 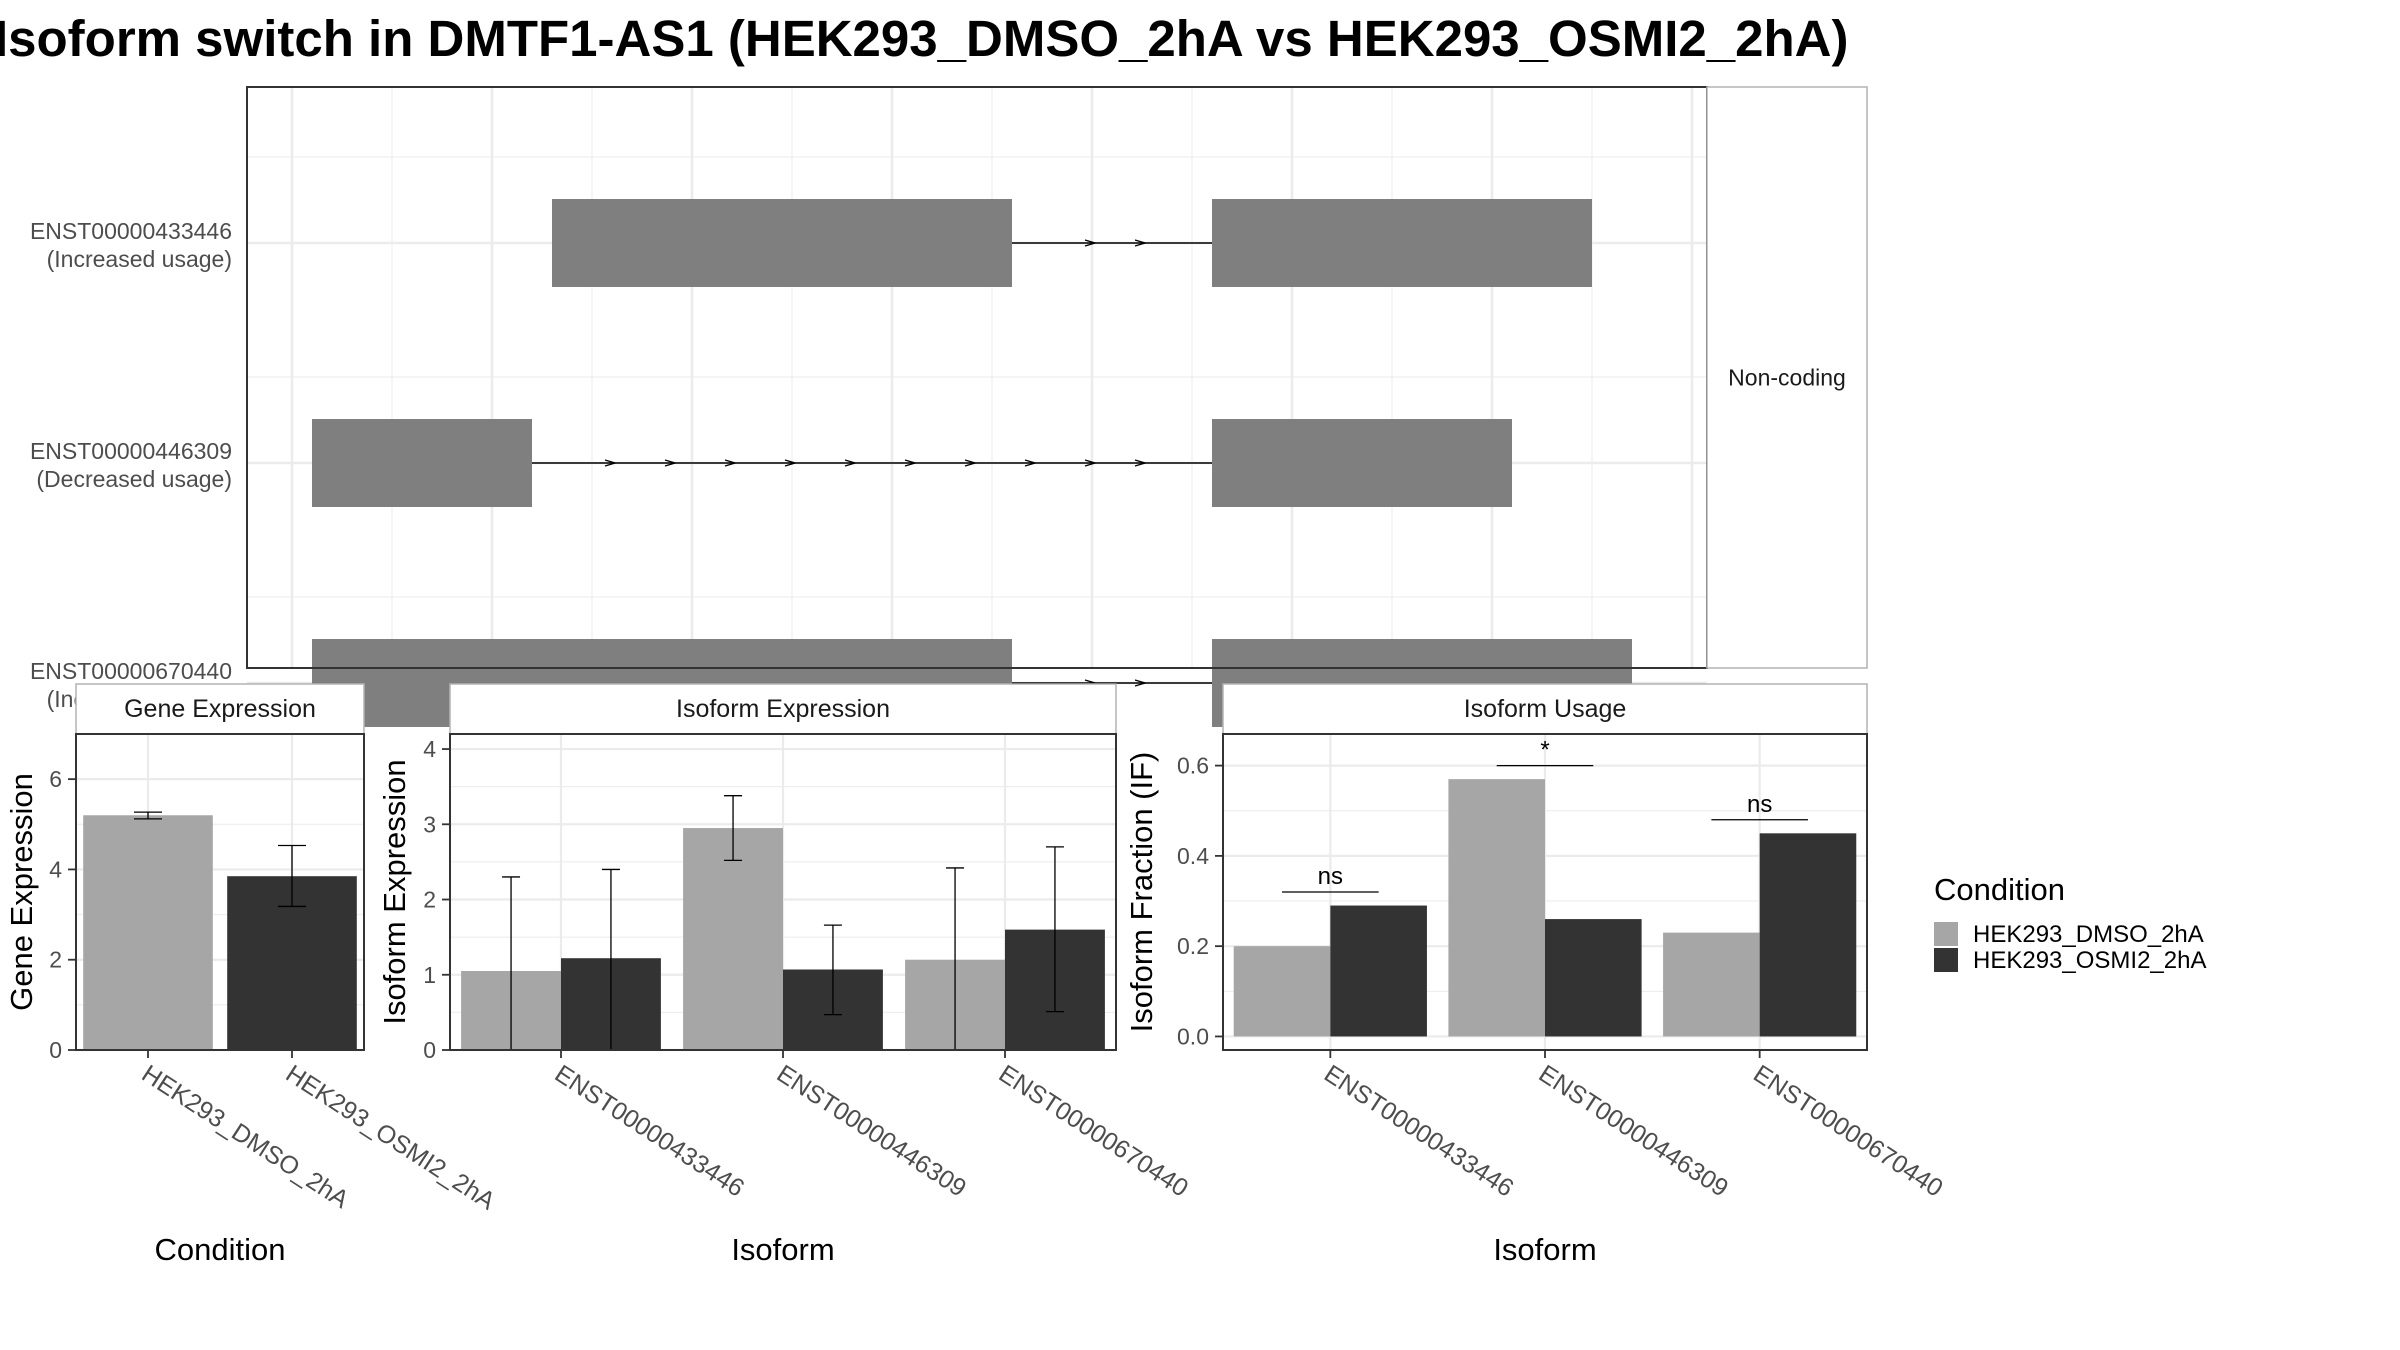 I want to click on transcript-id: ENST00000433446, so click(x=131, y=231).